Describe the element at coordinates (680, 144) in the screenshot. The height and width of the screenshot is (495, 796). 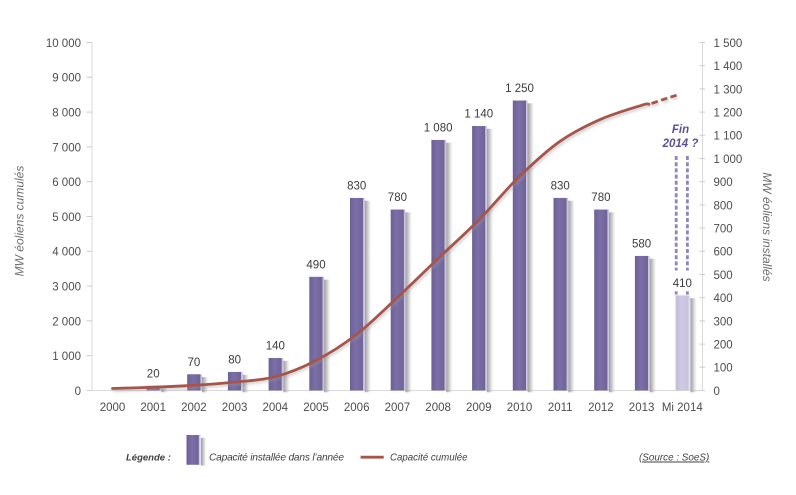
I see `svg-text: 2014 ?` at that location.